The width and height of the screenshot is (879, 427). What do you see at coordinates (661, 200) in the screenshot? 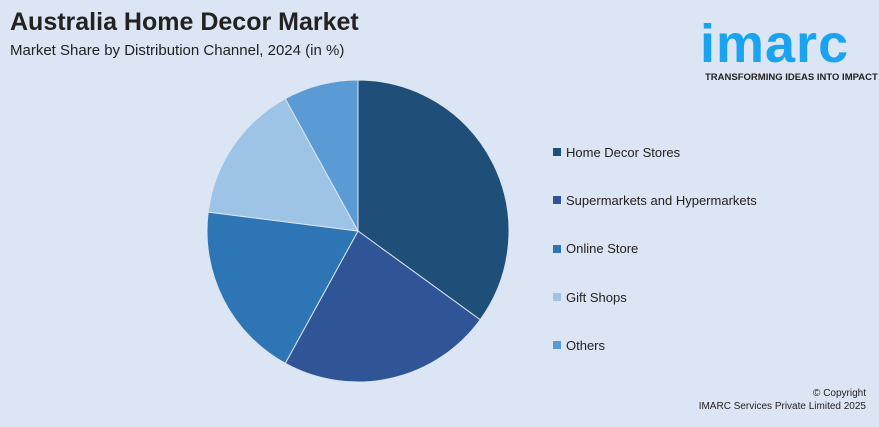
I see `legend-label: Supermarkets and Hypermarkets` at bounding box center [661, 200].